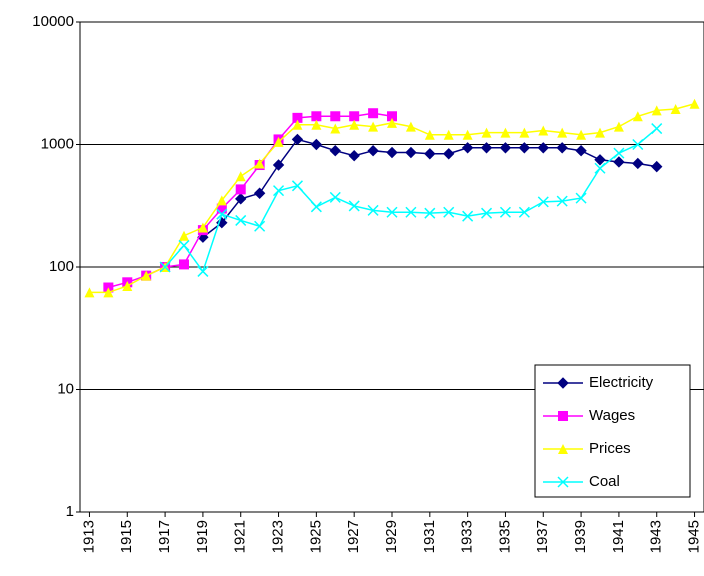  I want to click on x-tick-label: 1913, so click(88, 536).